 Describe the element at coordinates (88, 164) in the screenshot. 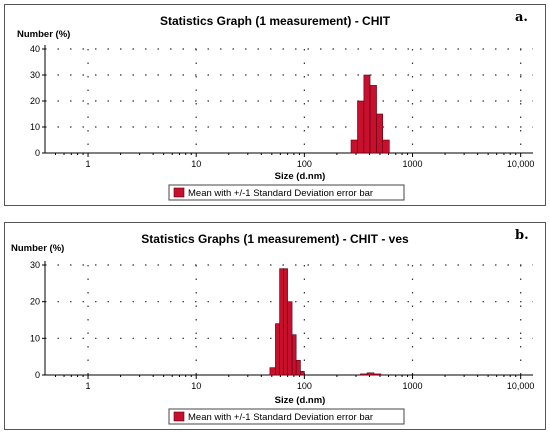

I see `chart-a-x-tick-label: 1` at that location.